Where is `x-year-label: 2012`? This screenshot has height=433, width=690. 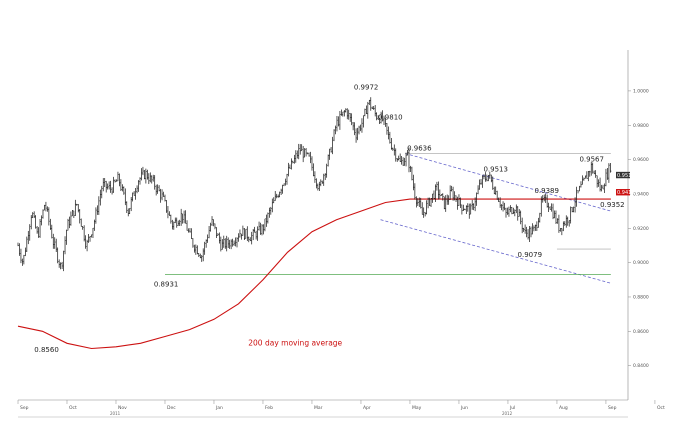
x-year-label: 2012 is located at coordinates (507, 413).